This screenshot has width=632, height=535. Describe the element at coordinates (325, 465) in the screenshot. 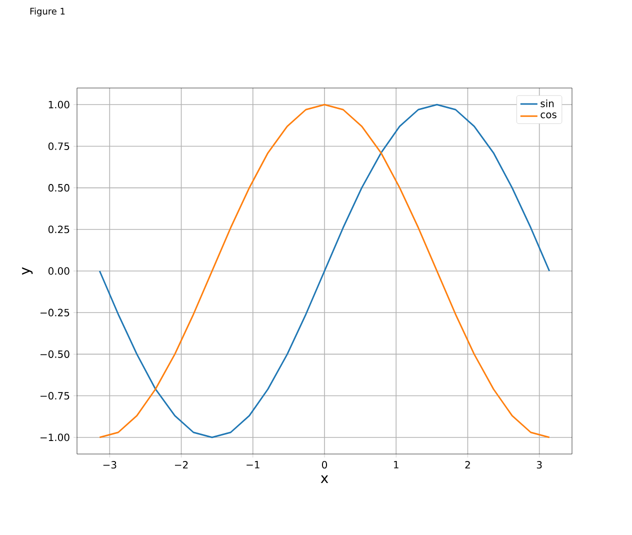

I see `x-tick-label: 0` at that location.